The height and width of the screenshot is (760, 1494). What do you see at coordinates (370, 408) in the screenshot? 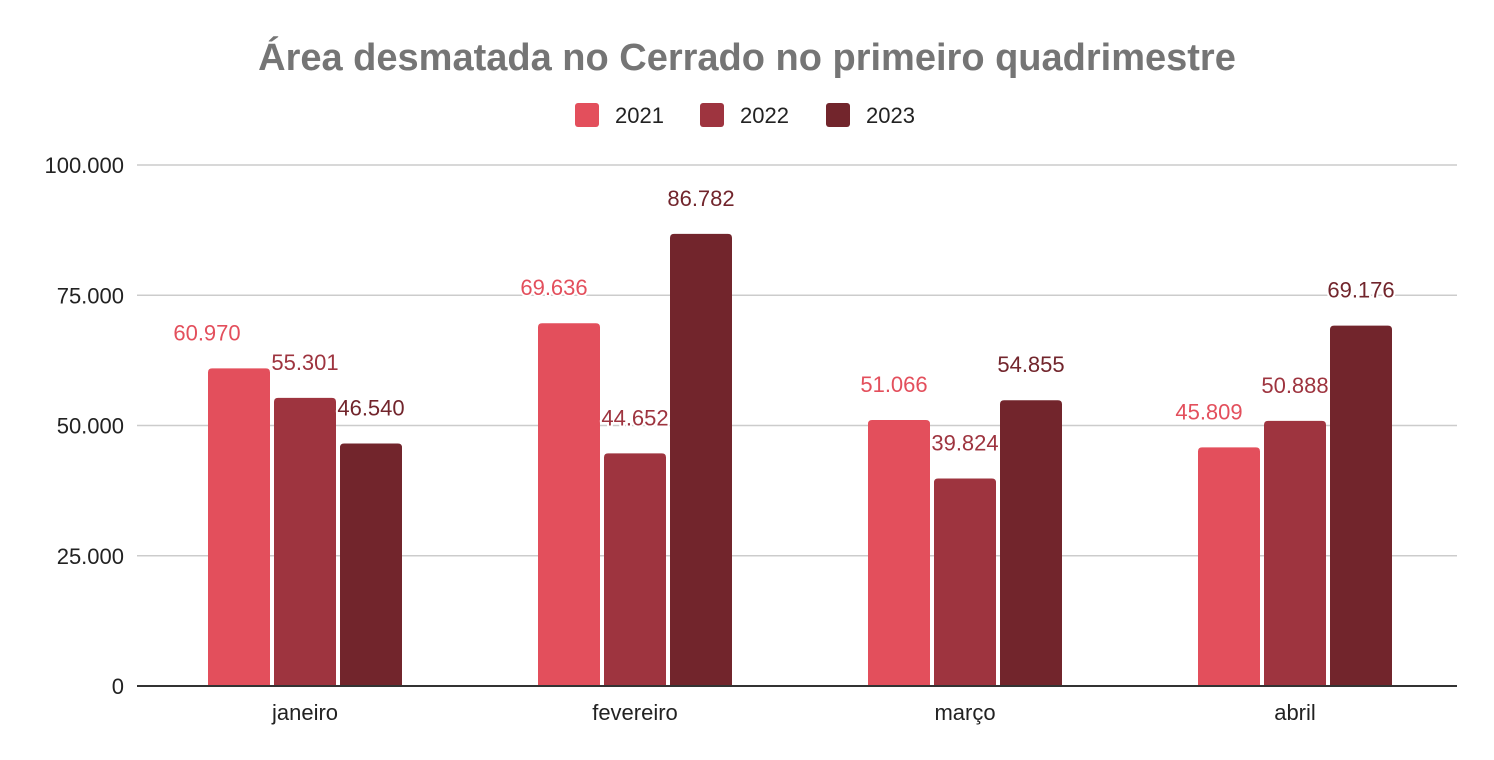
I see `data-label-2023-janeiro: 46.540` at bounding box center [370, 408].